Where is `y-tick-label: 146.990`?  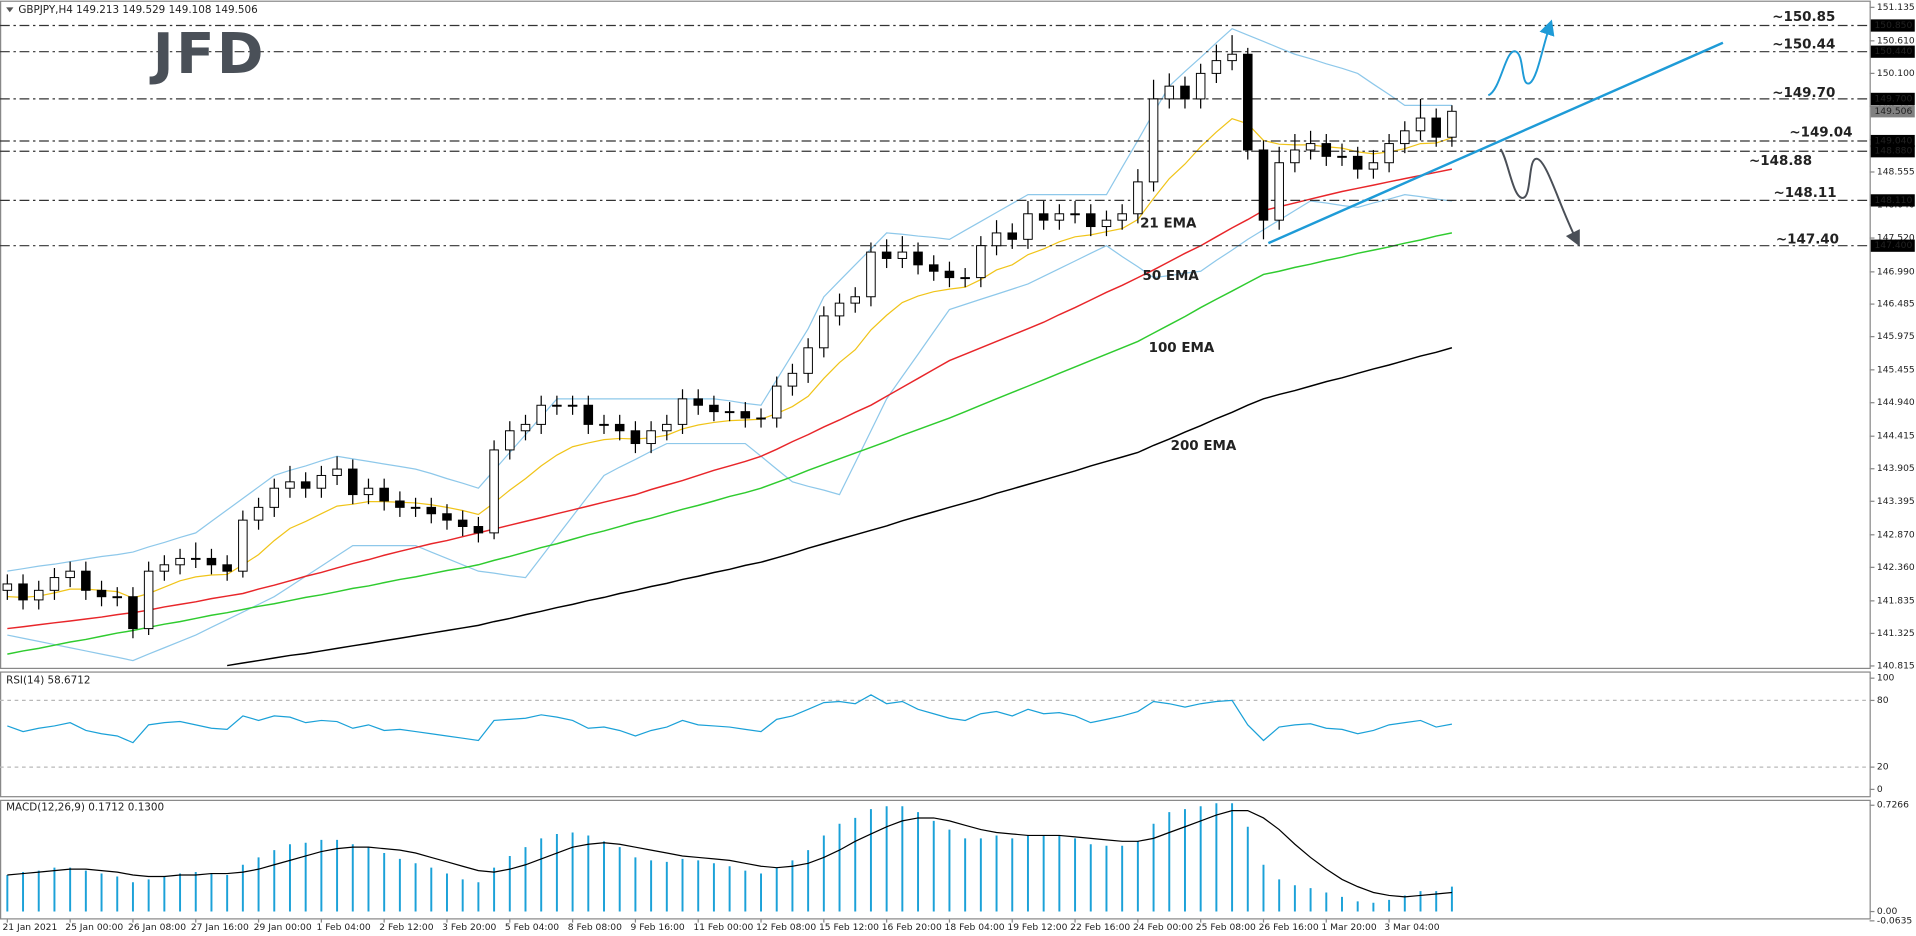
y-tick-label: 146.990 is located at coordinates (1896, 271).